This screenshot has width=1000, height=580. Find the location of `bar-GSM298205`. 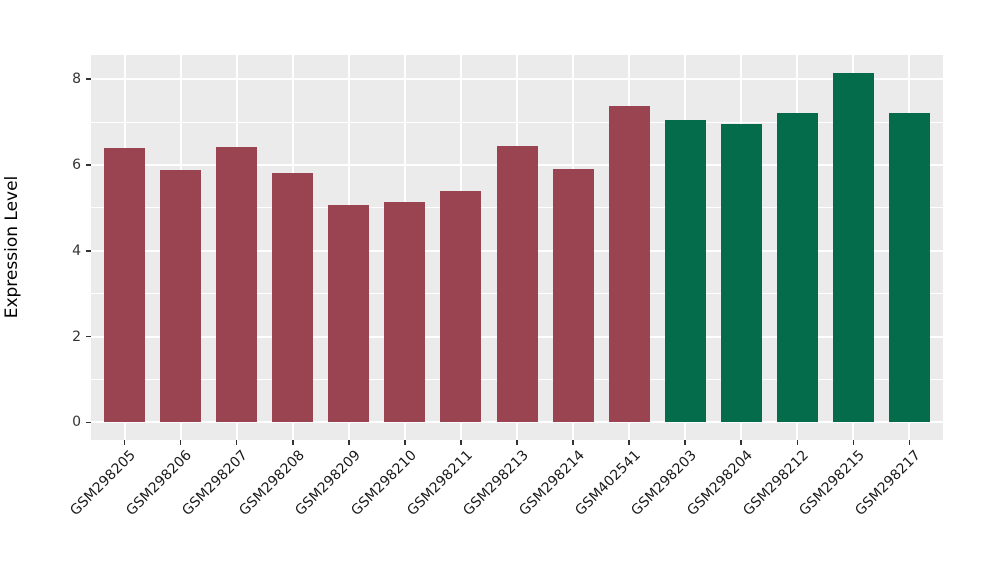

bar-GSM298205 is located at coordinates (125, 285).